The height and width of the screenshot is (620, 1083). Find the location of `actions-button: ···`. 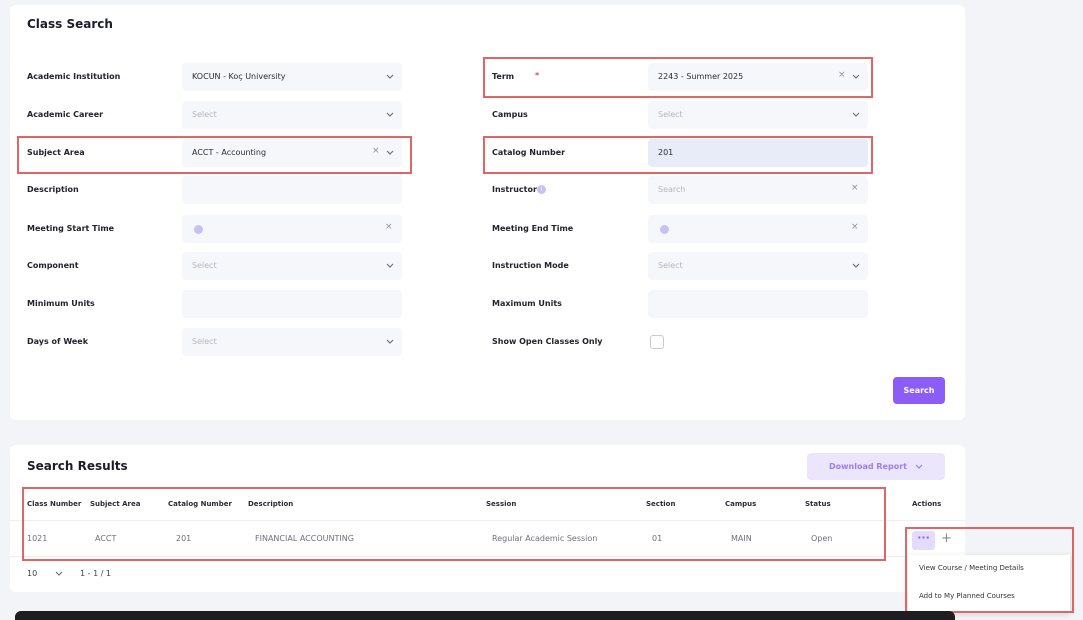

actions-button: ··· is located at coordinates (923, 540).